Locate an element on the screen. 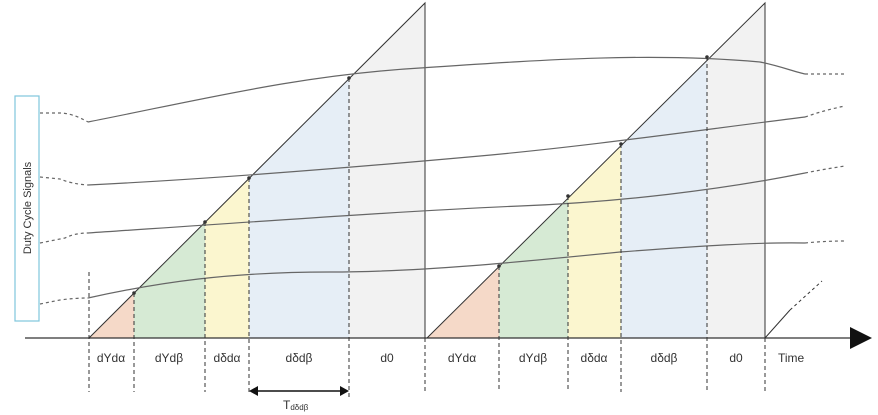 This screenshot has width=878, height=415. period-arrow-right-head is located at coordinates (344, 391).